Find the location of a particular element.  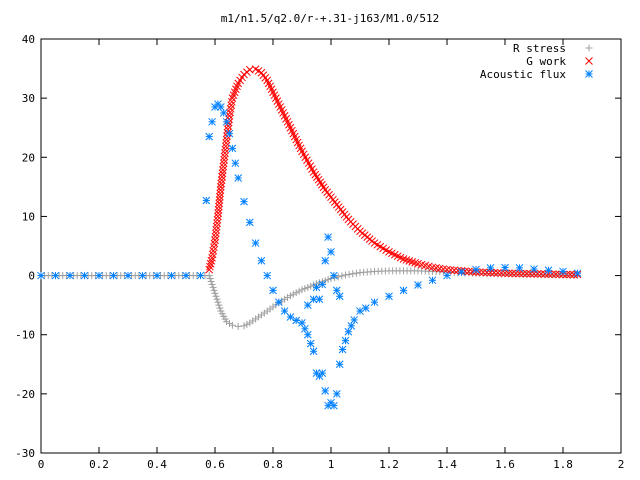

x-tick-label: 1 is located at coordinates (331, 464).